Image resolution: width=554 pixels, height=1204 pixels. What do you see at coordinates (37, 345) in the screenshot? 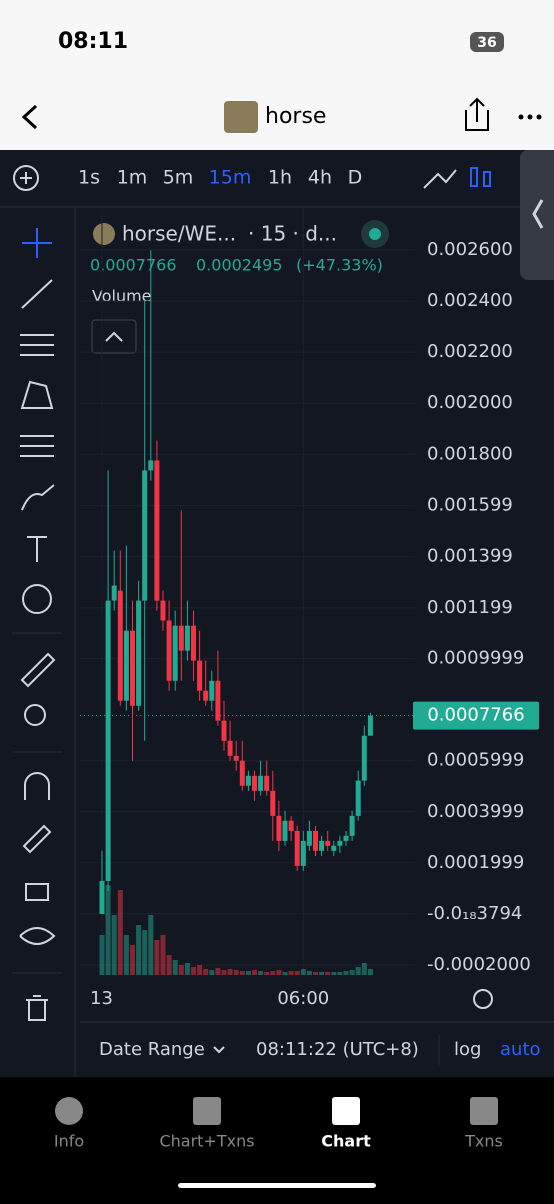
I see `fib-tool` at bounding box center [37, 345].